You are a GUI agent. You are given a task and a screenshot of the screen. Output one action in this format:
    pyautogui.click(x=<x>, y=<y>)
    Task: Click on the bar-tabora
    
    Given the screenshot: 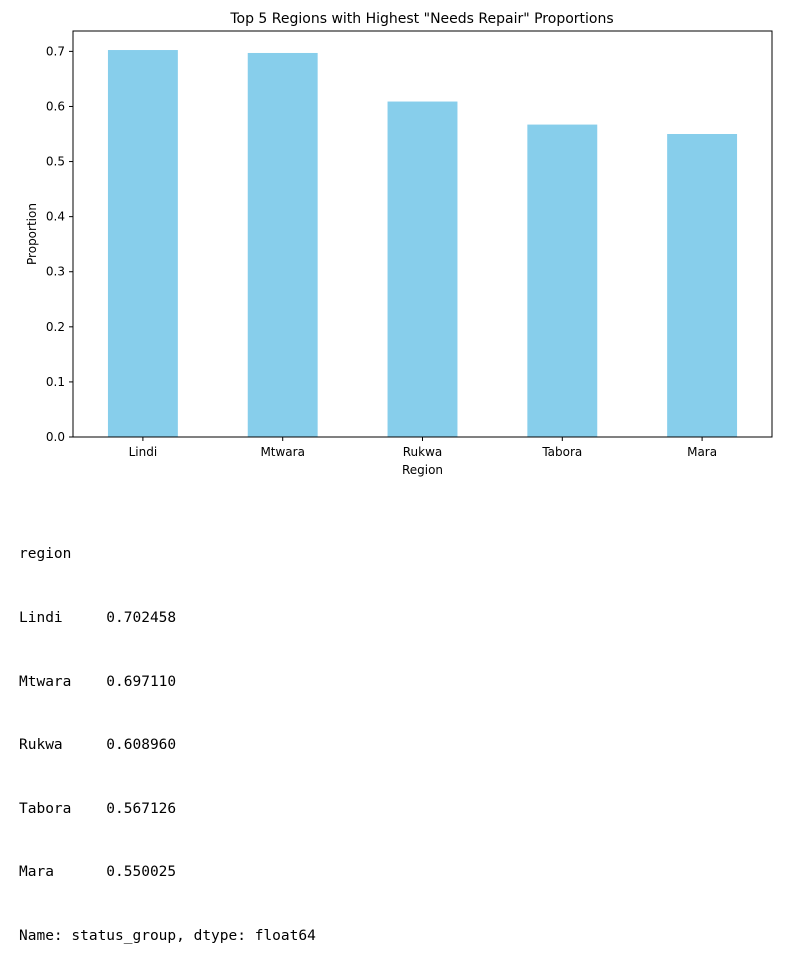 What is the action you would take?
    pyautogui.click(x=562, y=281)
    